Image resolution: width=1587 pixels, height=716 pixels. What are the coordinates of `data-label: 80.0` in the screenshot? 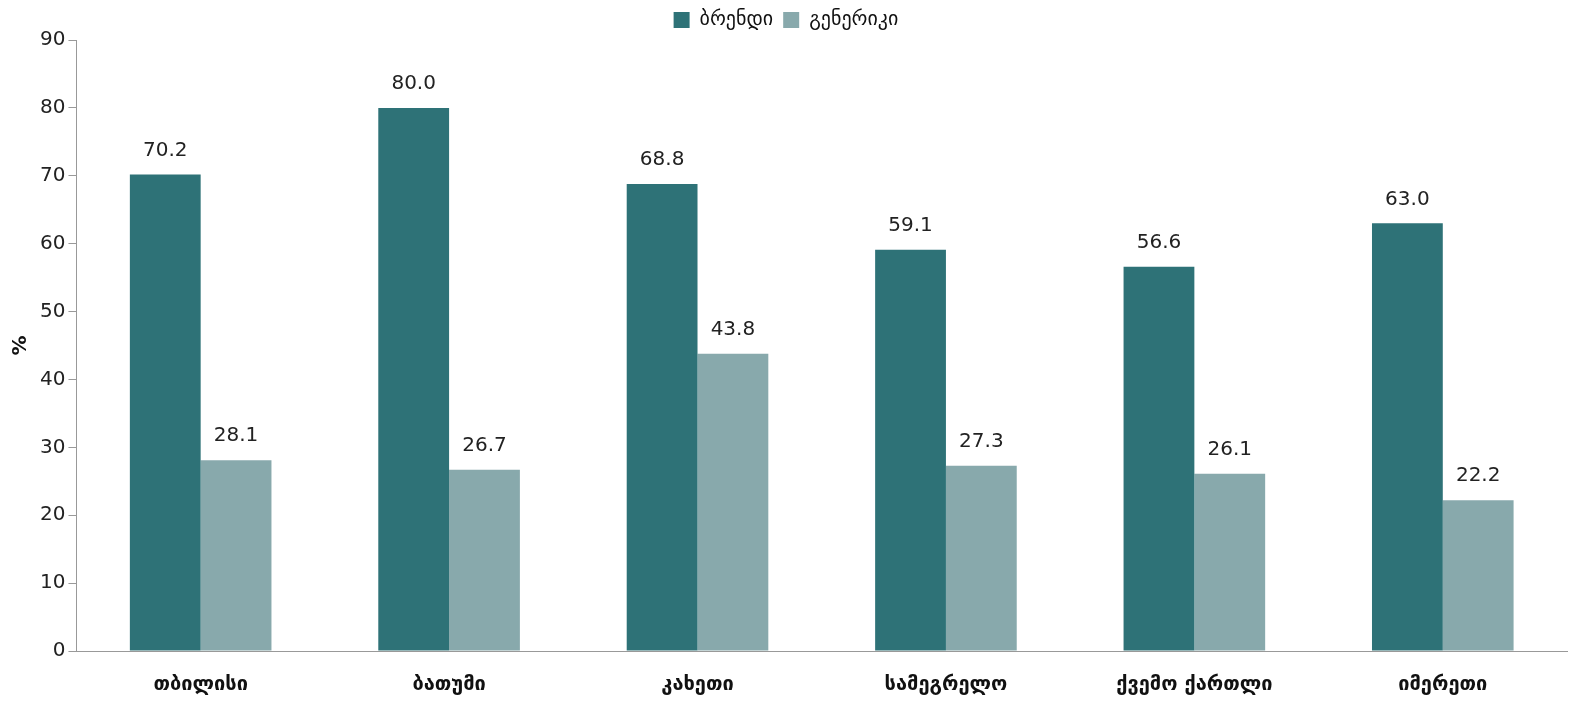 It's located at (413, 82).